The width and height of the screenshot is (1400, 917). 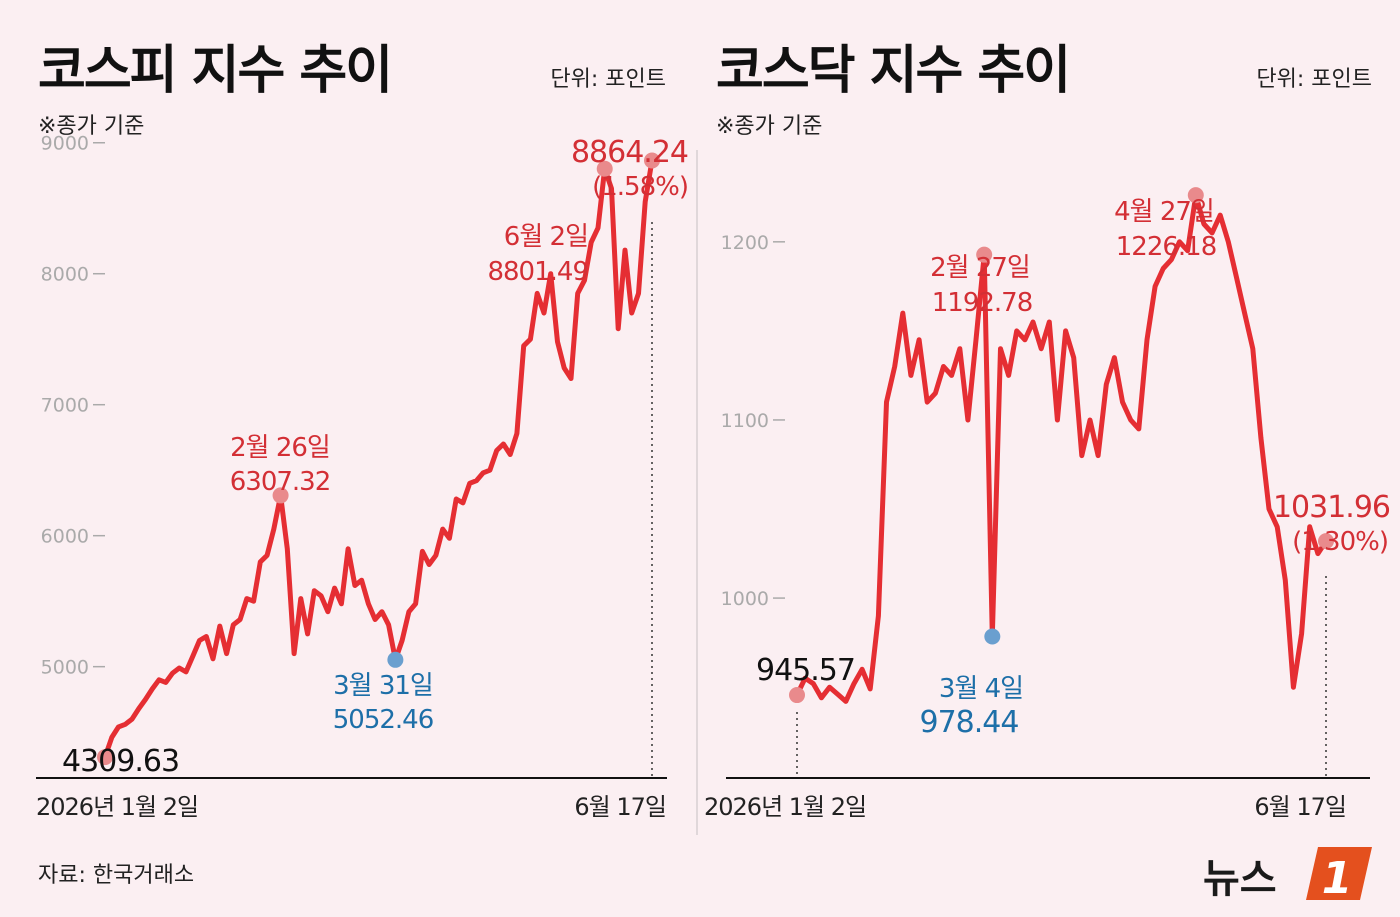 What do you see at coordinates (91, 126) in the screenshot?
I see `kospi-basis: ※종가 기준` at bounding box center [91, 126].